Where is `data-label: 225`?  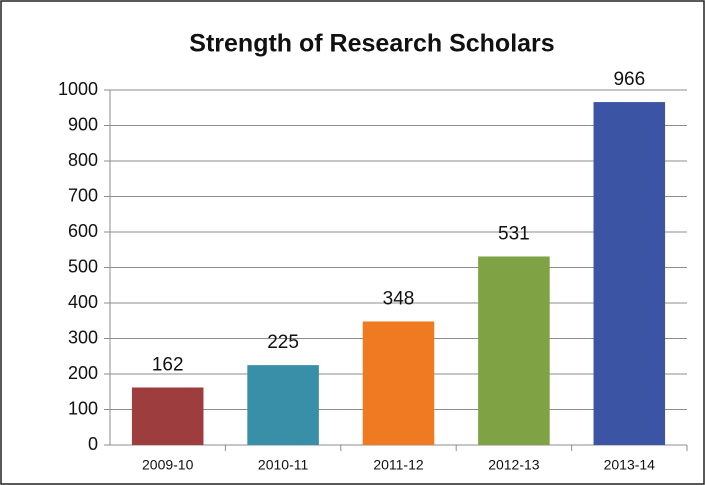
data-label: 225 is located at coordinates (283, 342).